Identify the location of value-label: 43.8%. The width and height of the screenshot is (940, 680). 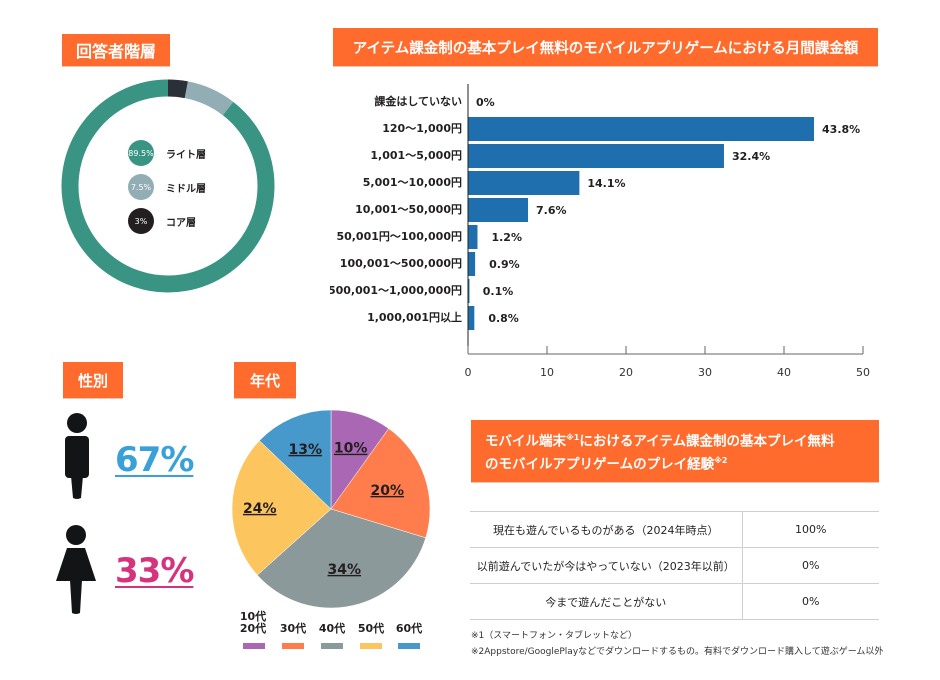
(841, 129).